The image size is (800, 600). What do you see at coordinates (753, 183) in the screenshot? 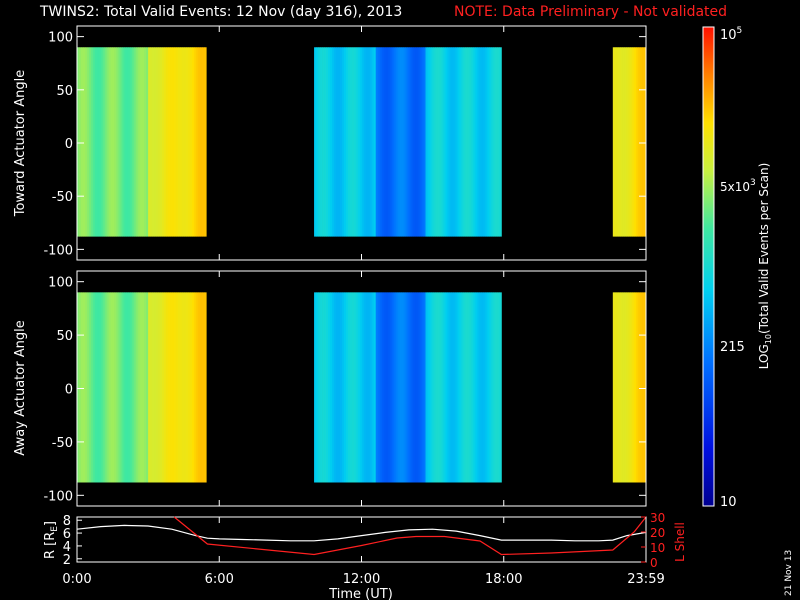
I see `colorbar-mid-exp: 3` at bounding box center [753, 183].